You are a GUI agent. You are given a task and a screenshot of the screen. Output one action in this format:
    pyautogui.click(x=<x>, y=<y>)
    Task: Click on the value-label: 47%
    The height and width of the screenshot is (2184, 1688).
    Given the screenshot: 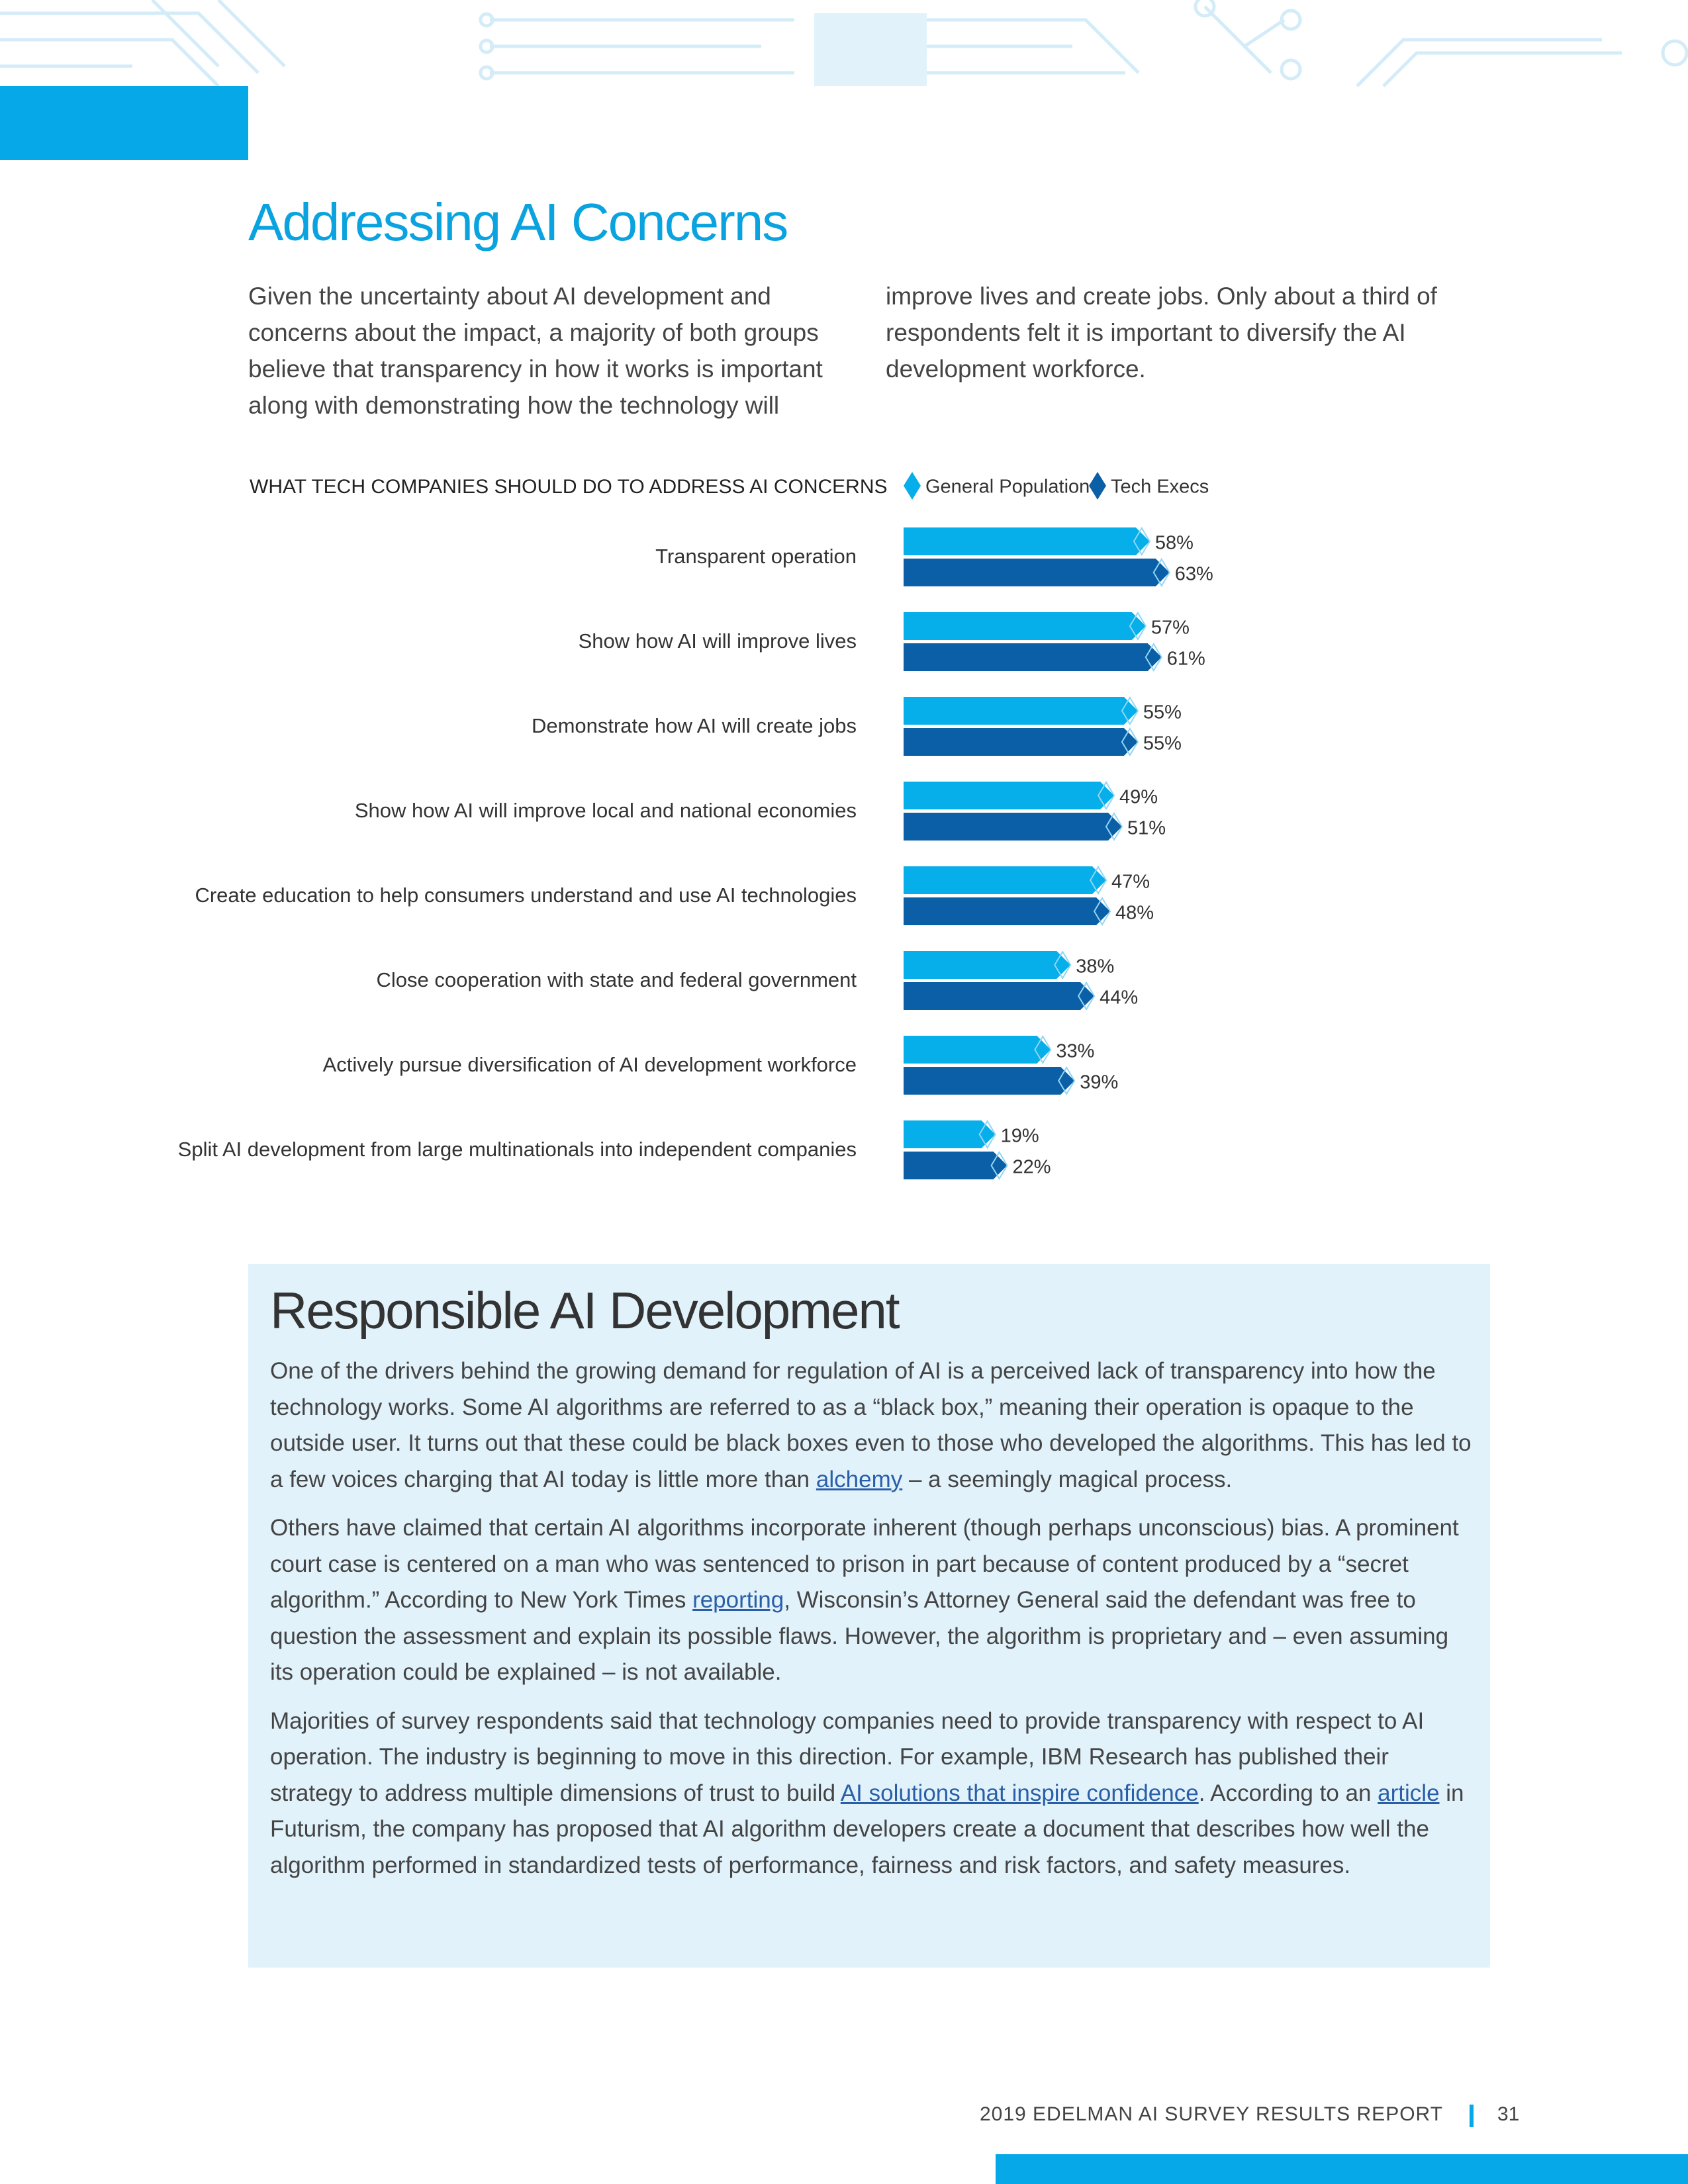 What is the action you would take?
    pyautogui.click(x=1130, y=883)
    